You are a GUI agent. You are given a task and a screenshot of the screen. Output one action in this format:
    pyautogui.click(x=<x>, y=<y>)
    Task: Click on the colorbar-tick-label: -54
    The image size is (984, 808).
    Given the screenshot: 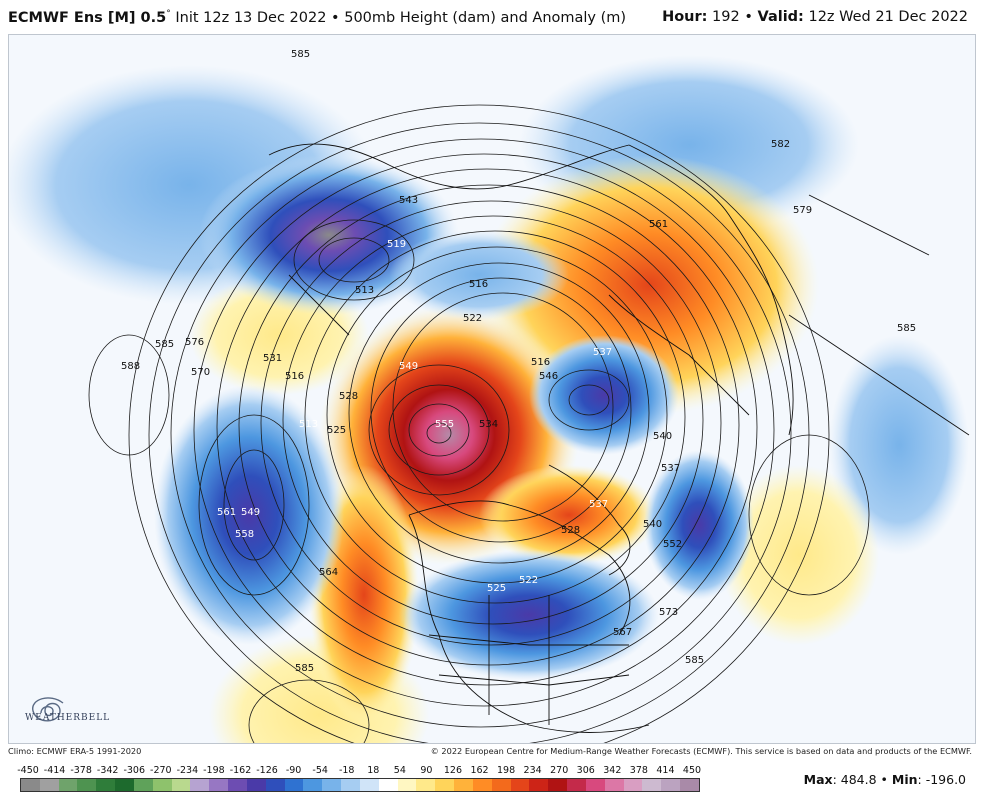 What is the action you would take?
    pyautogui.click(x=320, y=770)
    